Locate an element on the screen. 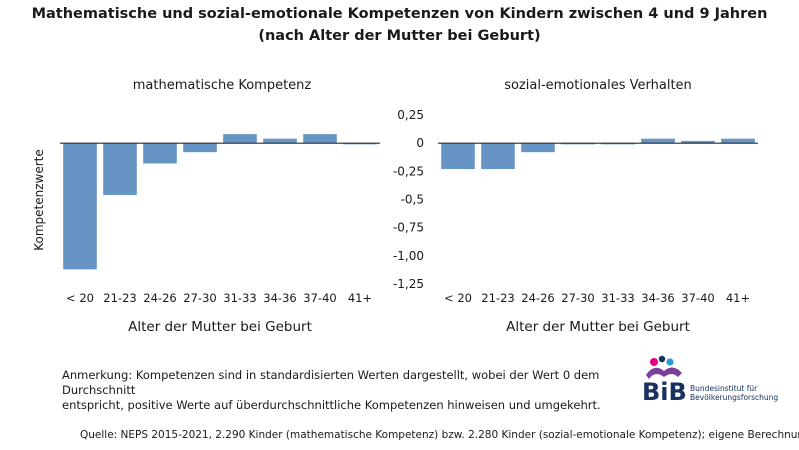  y-tick-label: -0,25 is located at coordinates (408, 171).